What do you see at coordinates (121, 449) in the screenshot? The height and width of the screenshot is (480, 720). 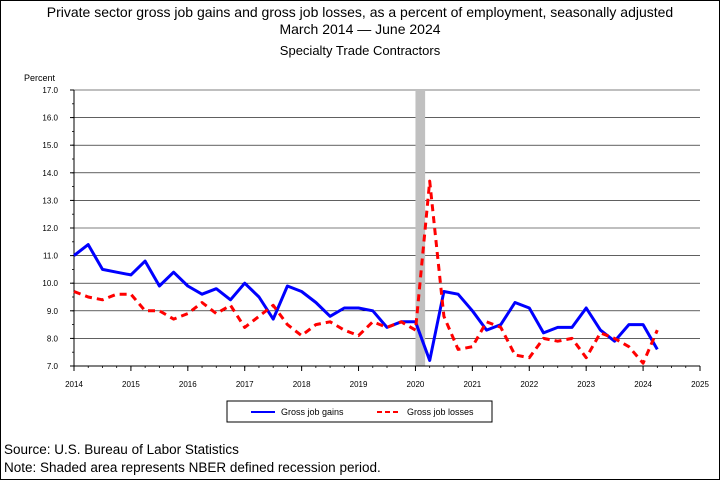 I see `source-note: Source: U.S. Bureau of Labor Statistics` at bounding box center [121, 449].